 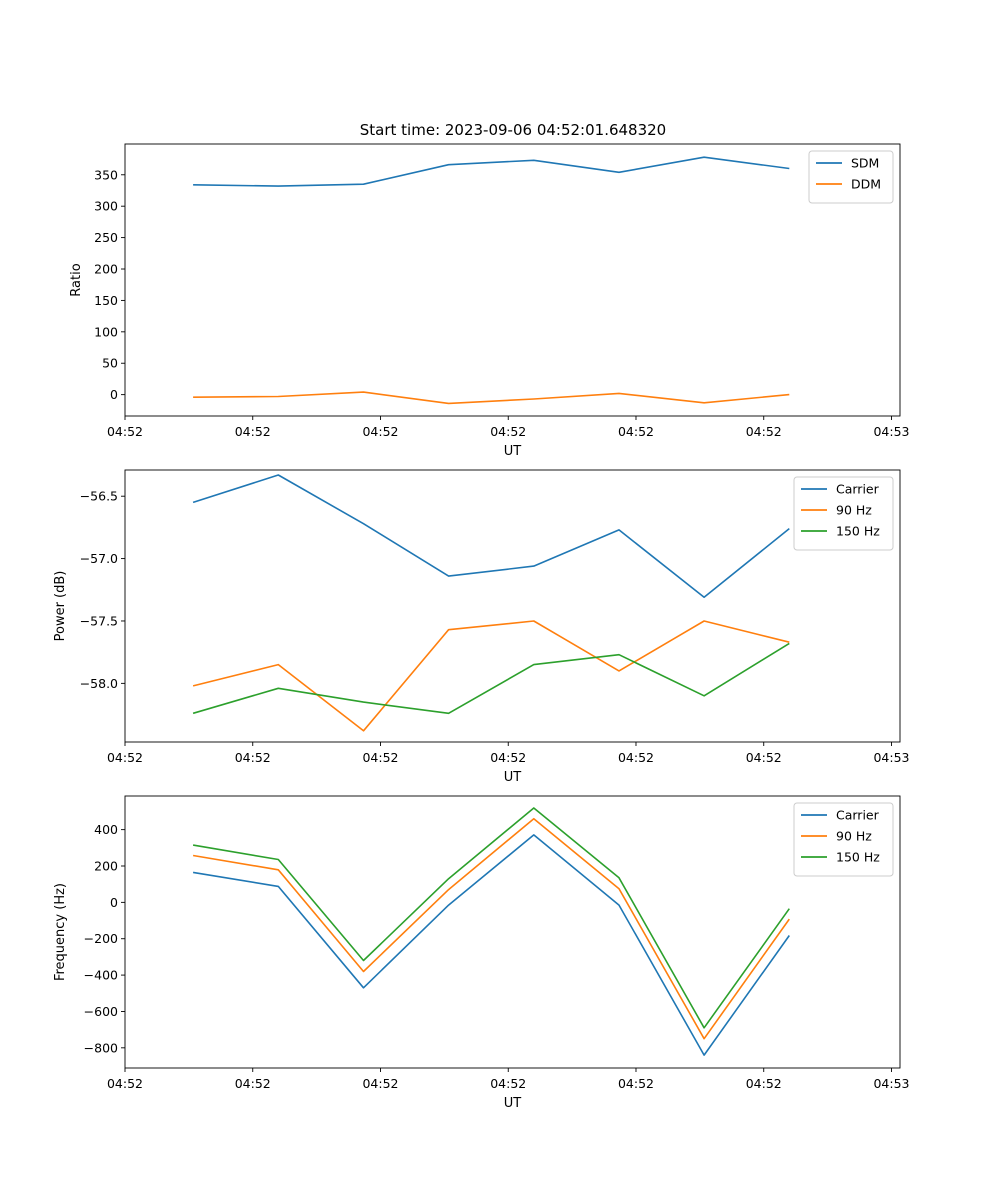 I want to click on y-tick-label: 100, so click(x=106, y=331).